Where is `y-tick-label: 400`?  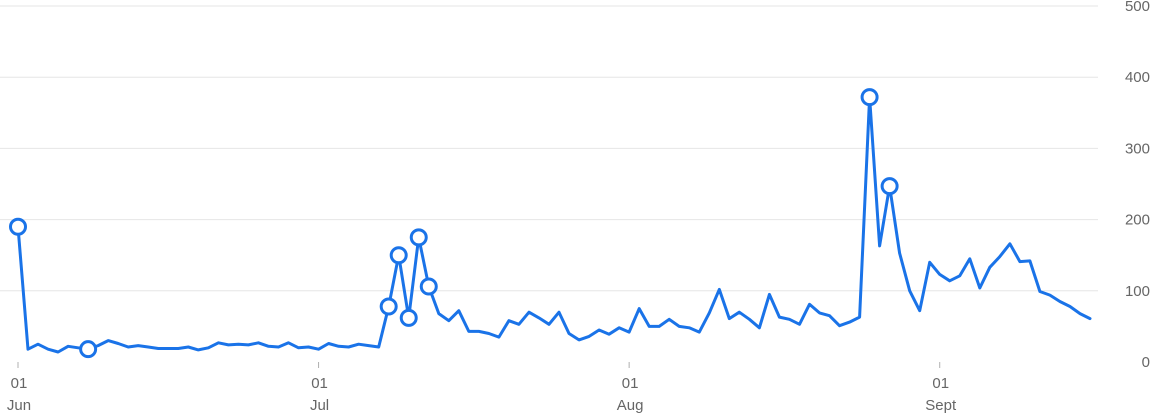
y-tick-label: 400 is located at coordinates (1137, 77).